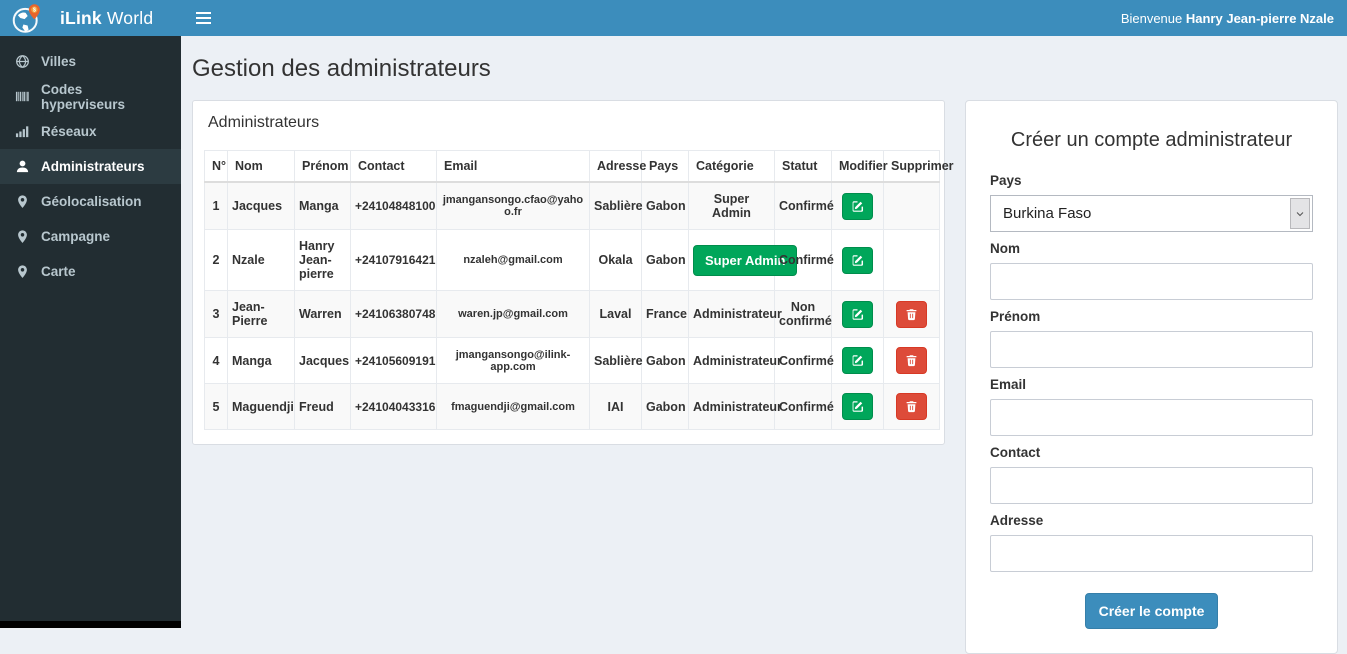 The image size is (1347, 654). I want to click on pays-select: Burkina Faso, so click(1151, 213).